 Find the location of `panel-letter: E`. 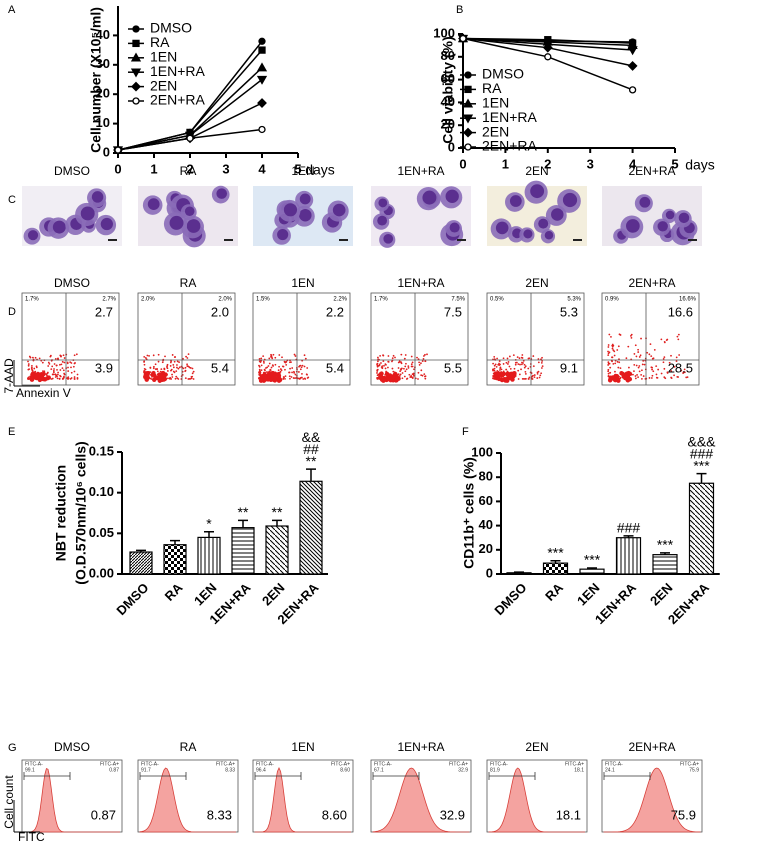

panel-letter: E is located at coordinates (11, 432).